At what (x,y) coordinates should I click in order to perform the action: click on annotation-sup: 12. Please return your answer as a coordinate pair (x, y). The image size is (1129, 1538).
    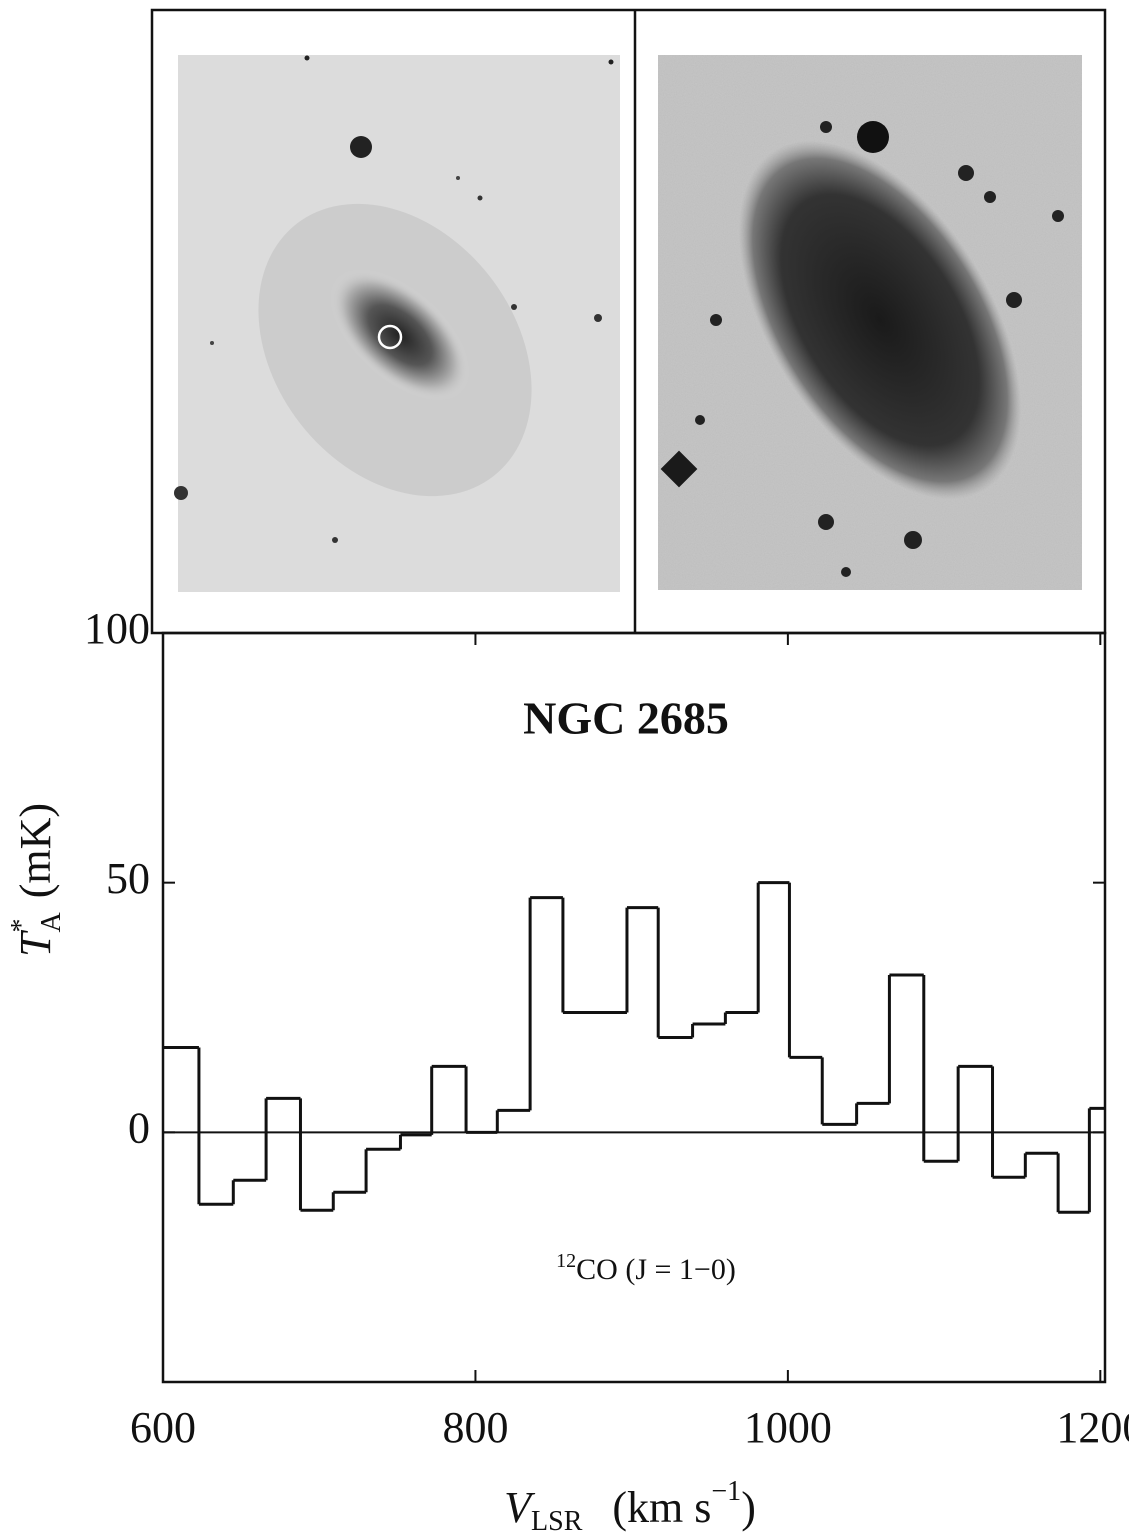
    Looking at the image, I should click on (566, 1261).